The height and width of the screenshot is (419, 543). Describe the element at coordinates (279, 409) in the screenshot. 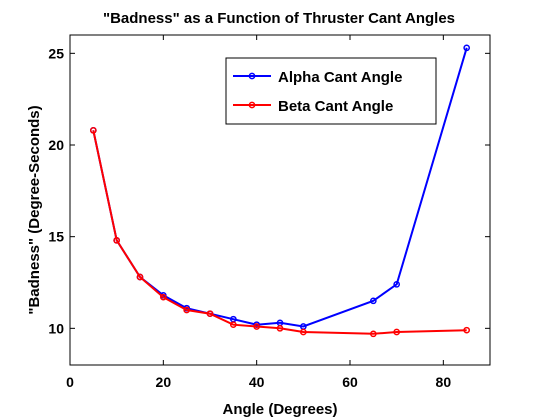

I see `x-axis-label: Angle (Degrees)` at that location.